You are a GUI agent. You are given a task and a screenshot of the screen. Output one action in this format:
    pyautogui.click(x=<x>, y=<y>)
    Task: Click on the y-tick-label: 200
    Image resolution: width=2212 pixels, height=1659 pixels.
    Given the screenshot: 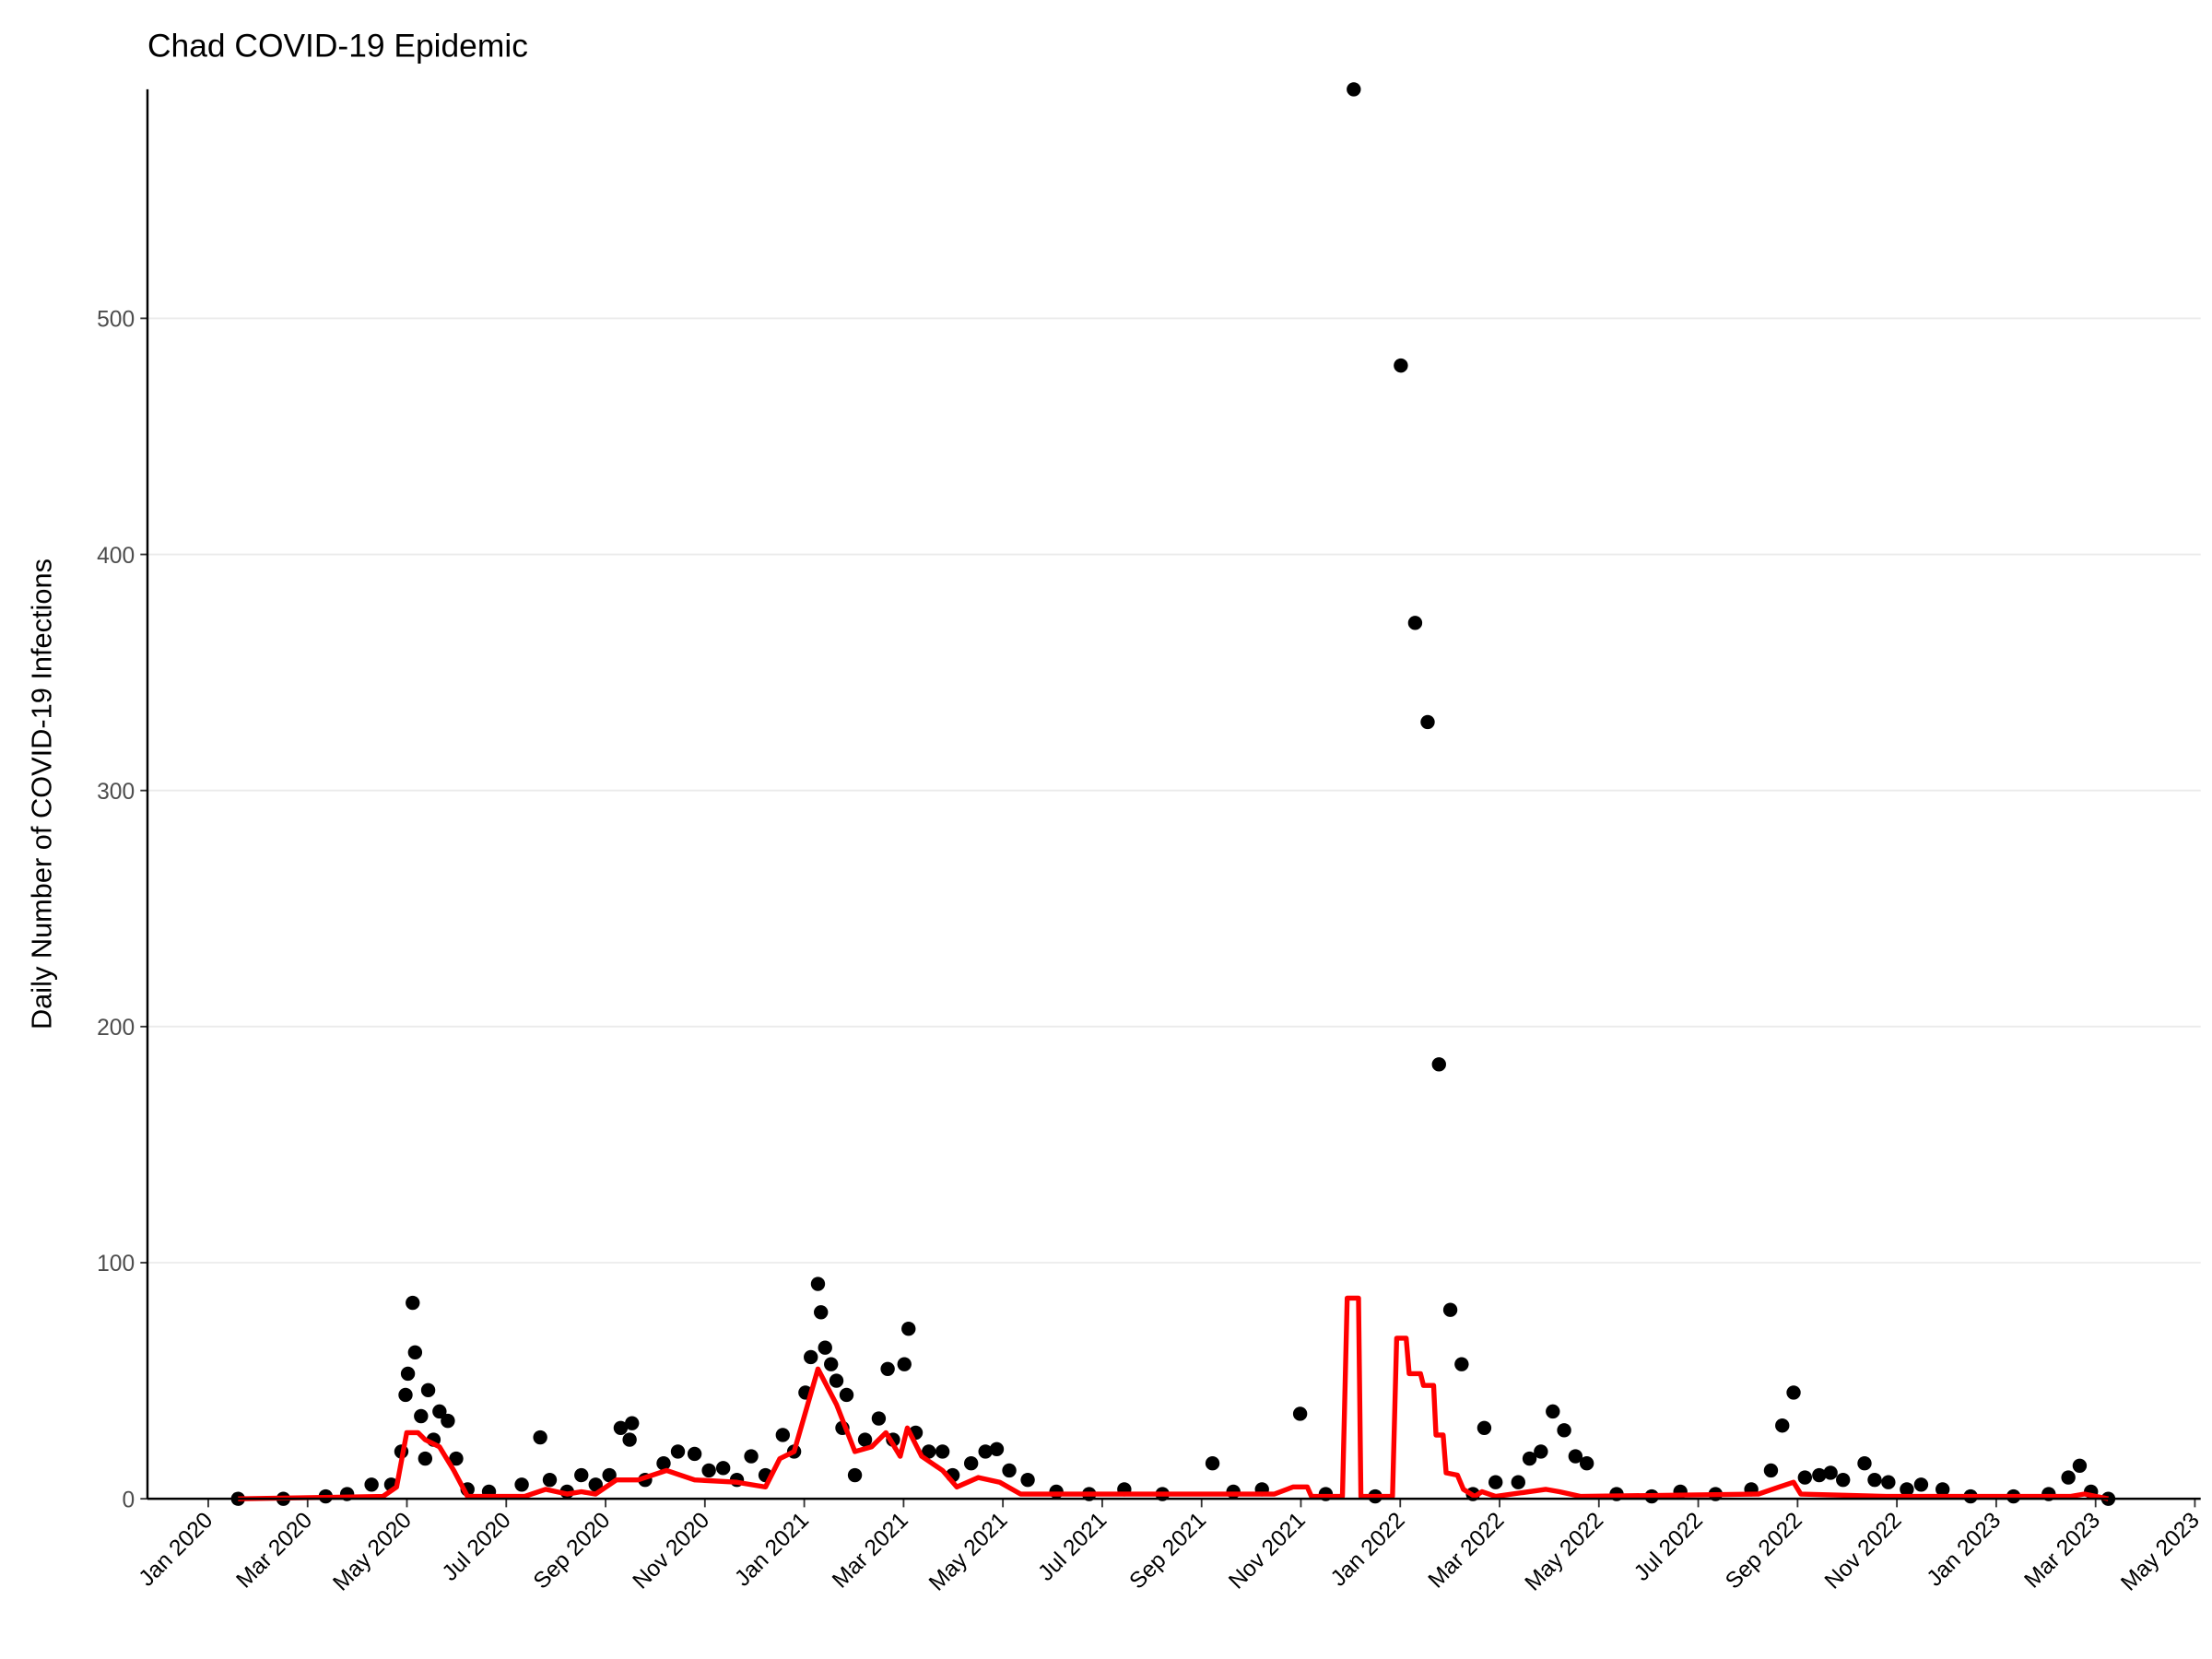 What is the action you would take?
    pyautogui.click(x=116, y=1028)
    